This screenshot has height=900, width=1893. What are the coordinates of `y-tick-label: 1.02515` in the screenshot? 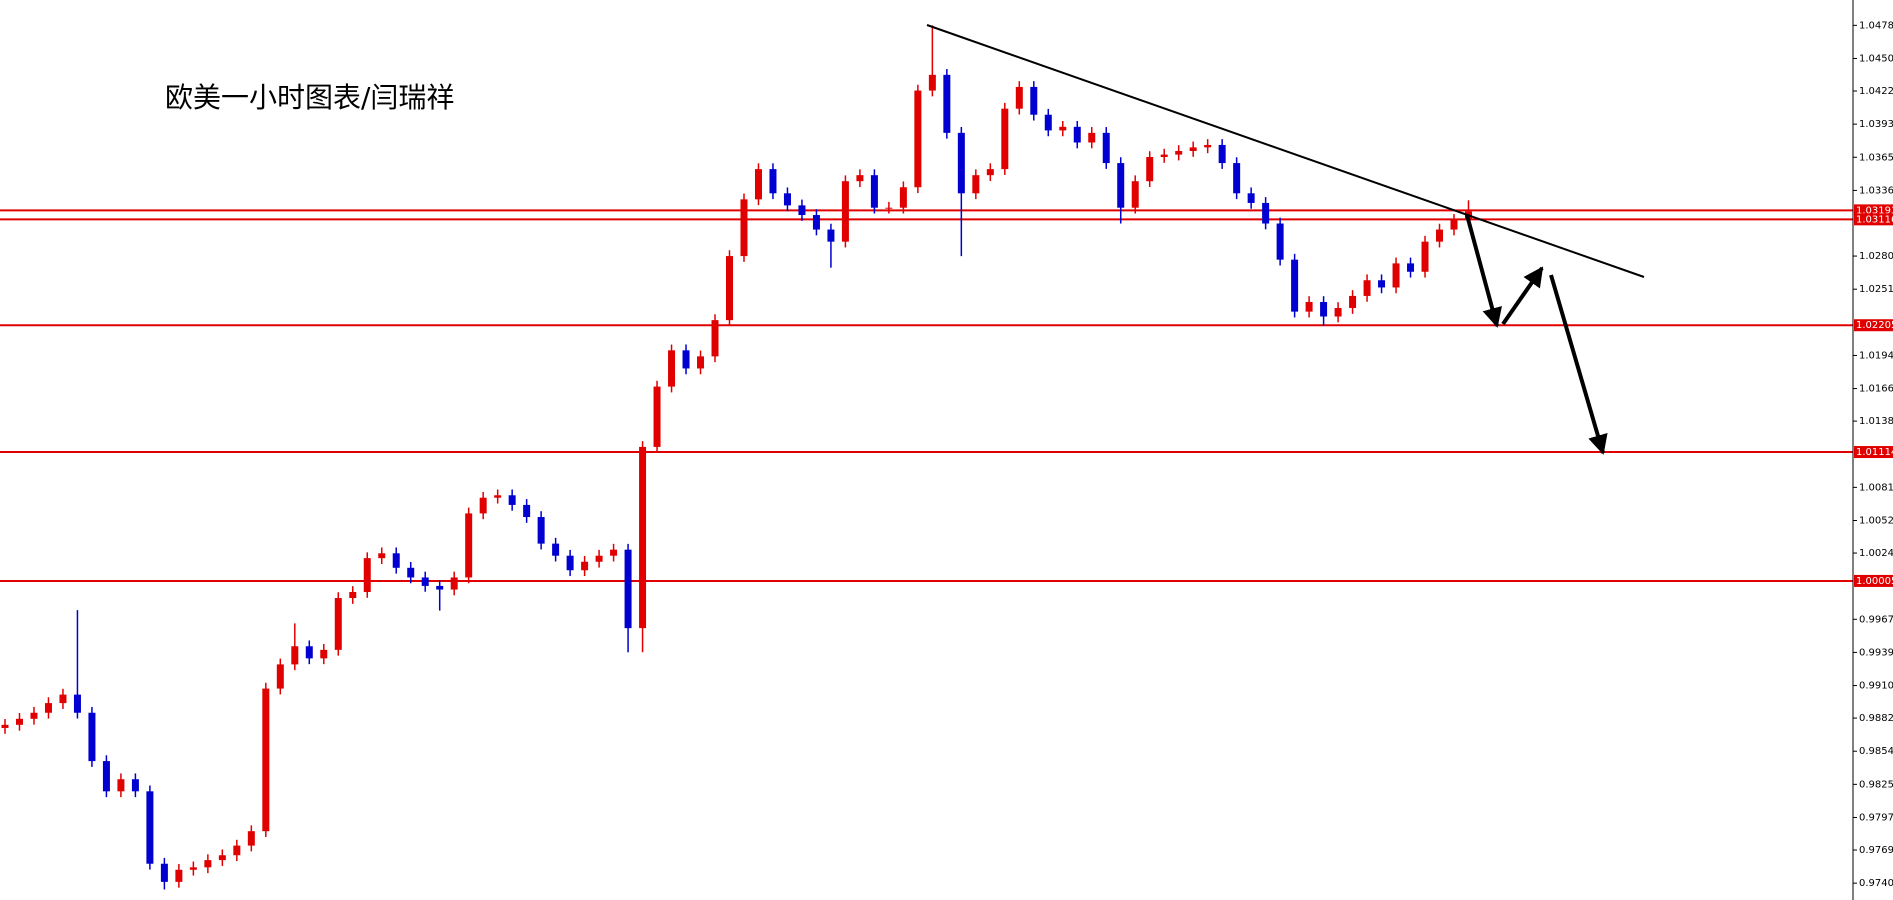 It's located at (1876, 289).